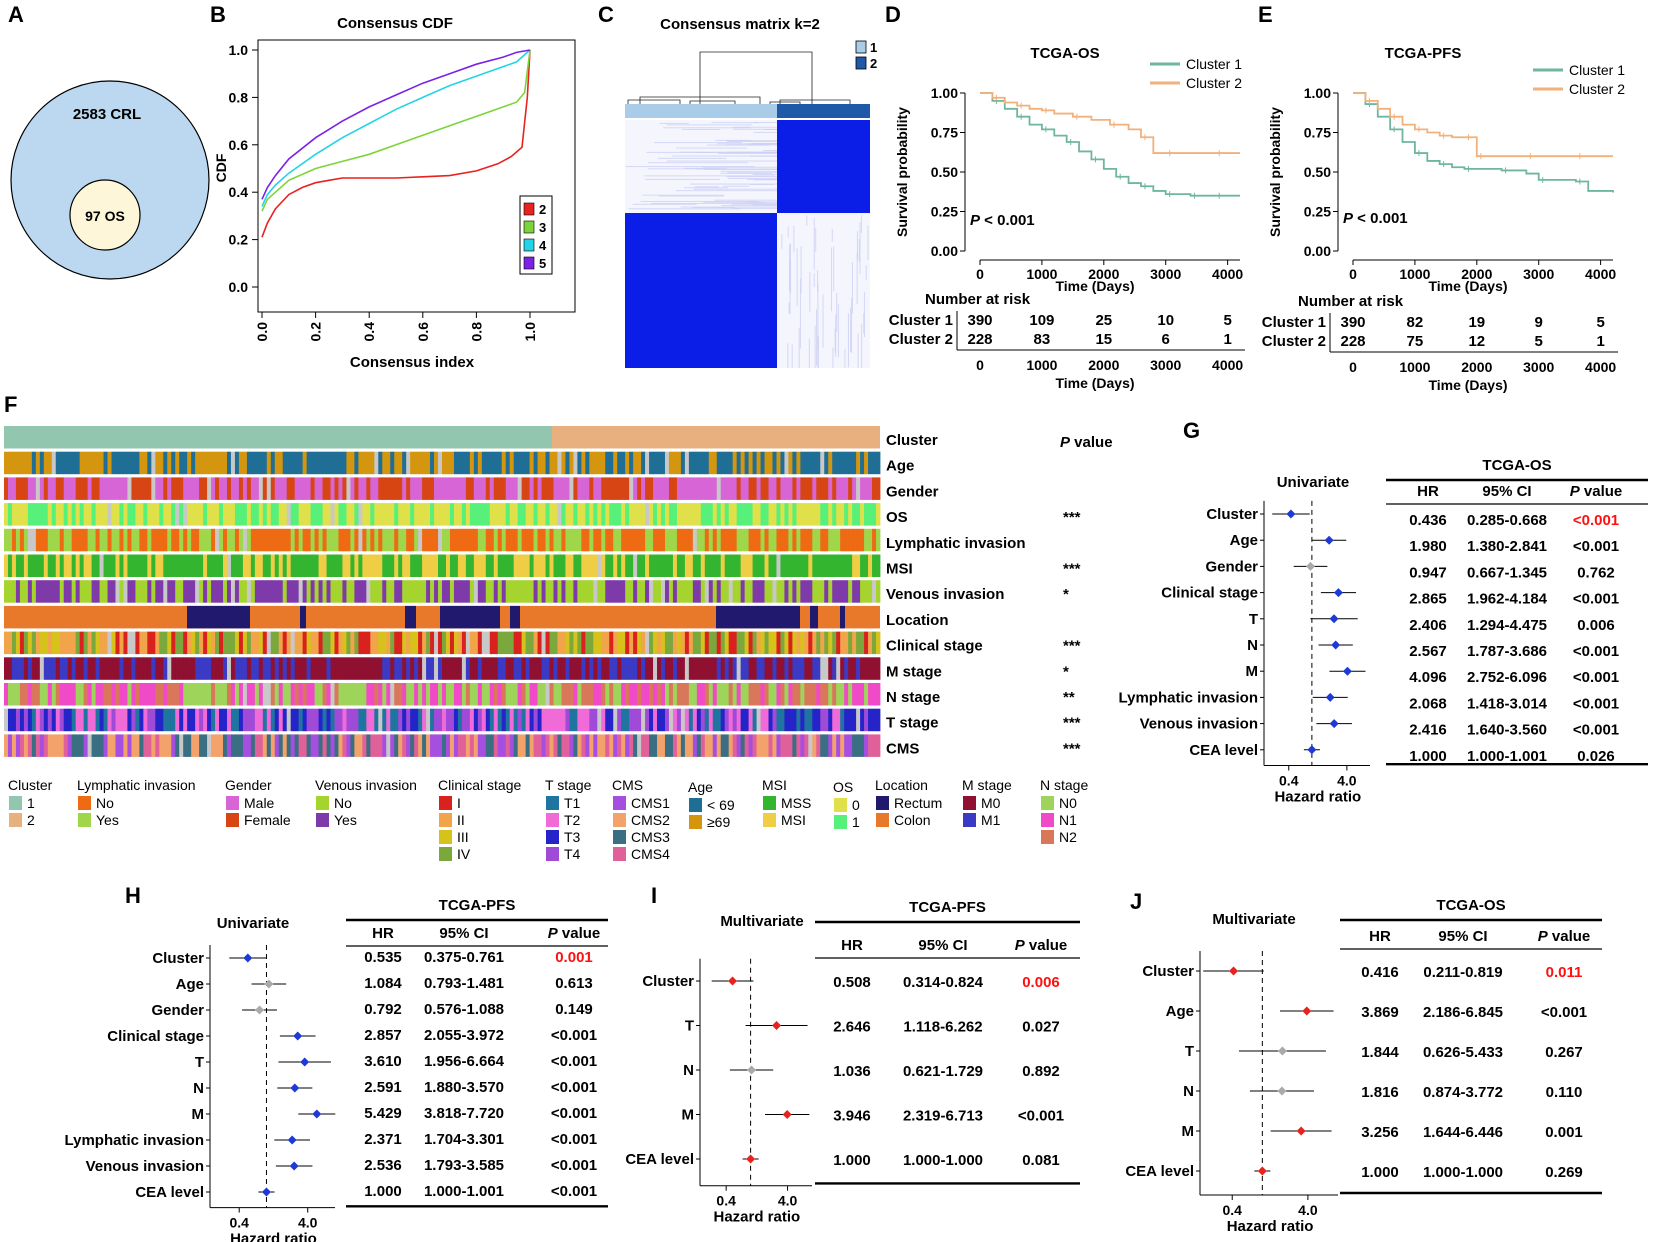 The image size is (1654, 1242). What do you see at coordinates (918, 803) in the screenshot?
I see `legend-item-label: Rectum` at bounding box center [918, 803].